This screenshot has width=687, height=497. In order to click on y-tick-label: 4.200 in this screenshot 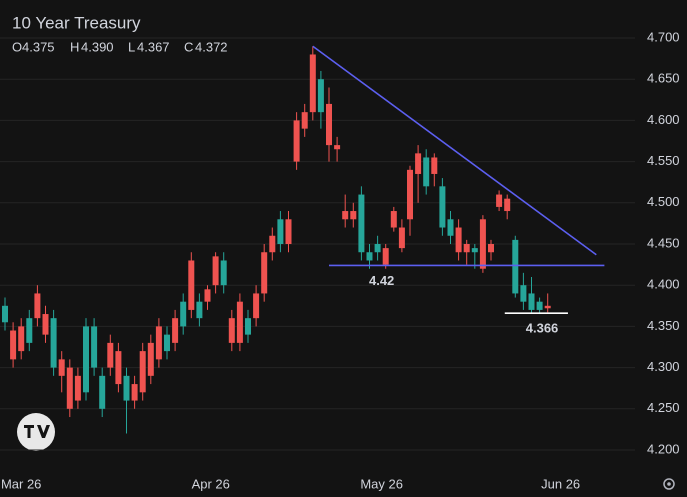, I will do `click(663, 448)`.